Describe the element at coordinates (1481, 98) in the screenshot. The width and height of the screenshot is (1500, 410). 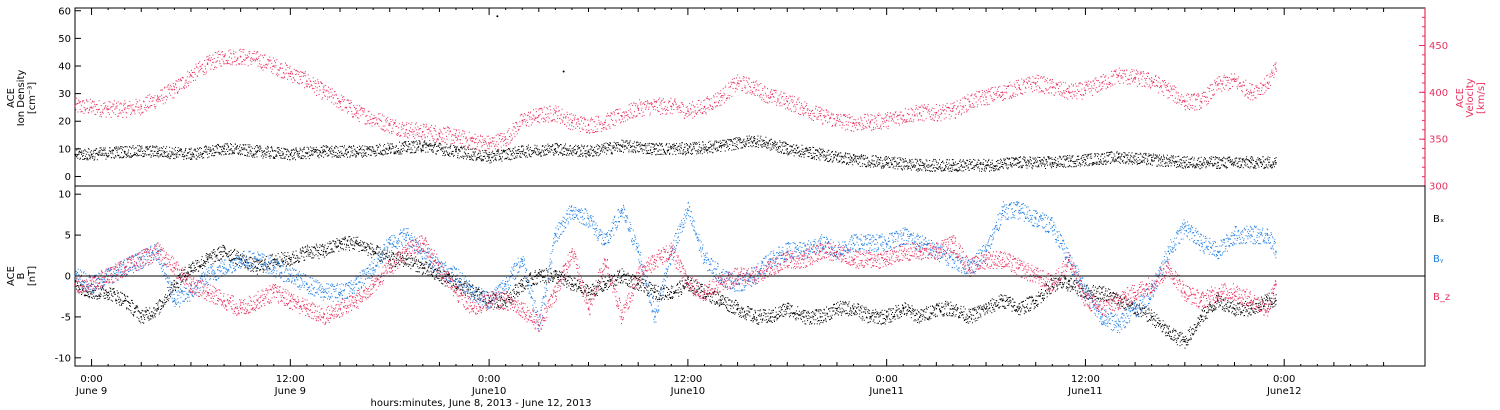
I see `top-right-label-line3: [km/s]` at that location.